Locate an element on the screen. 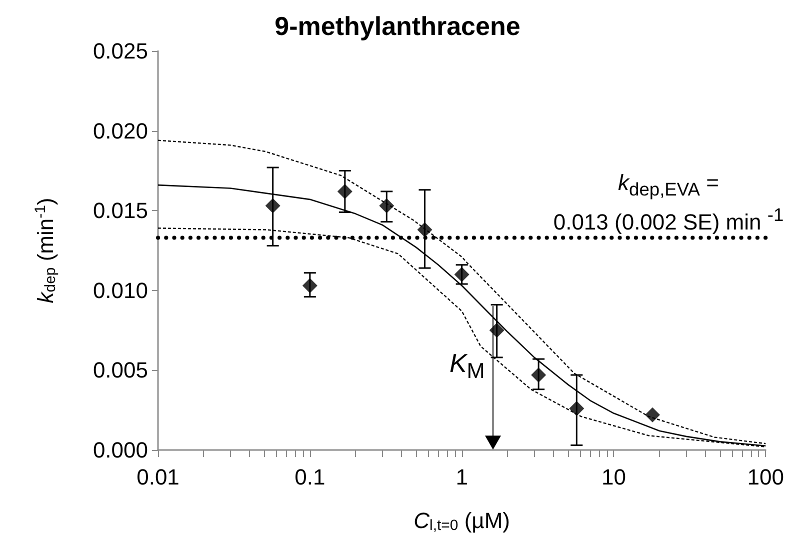  x-tick-label: 10 is located at coordinates (613, 477).